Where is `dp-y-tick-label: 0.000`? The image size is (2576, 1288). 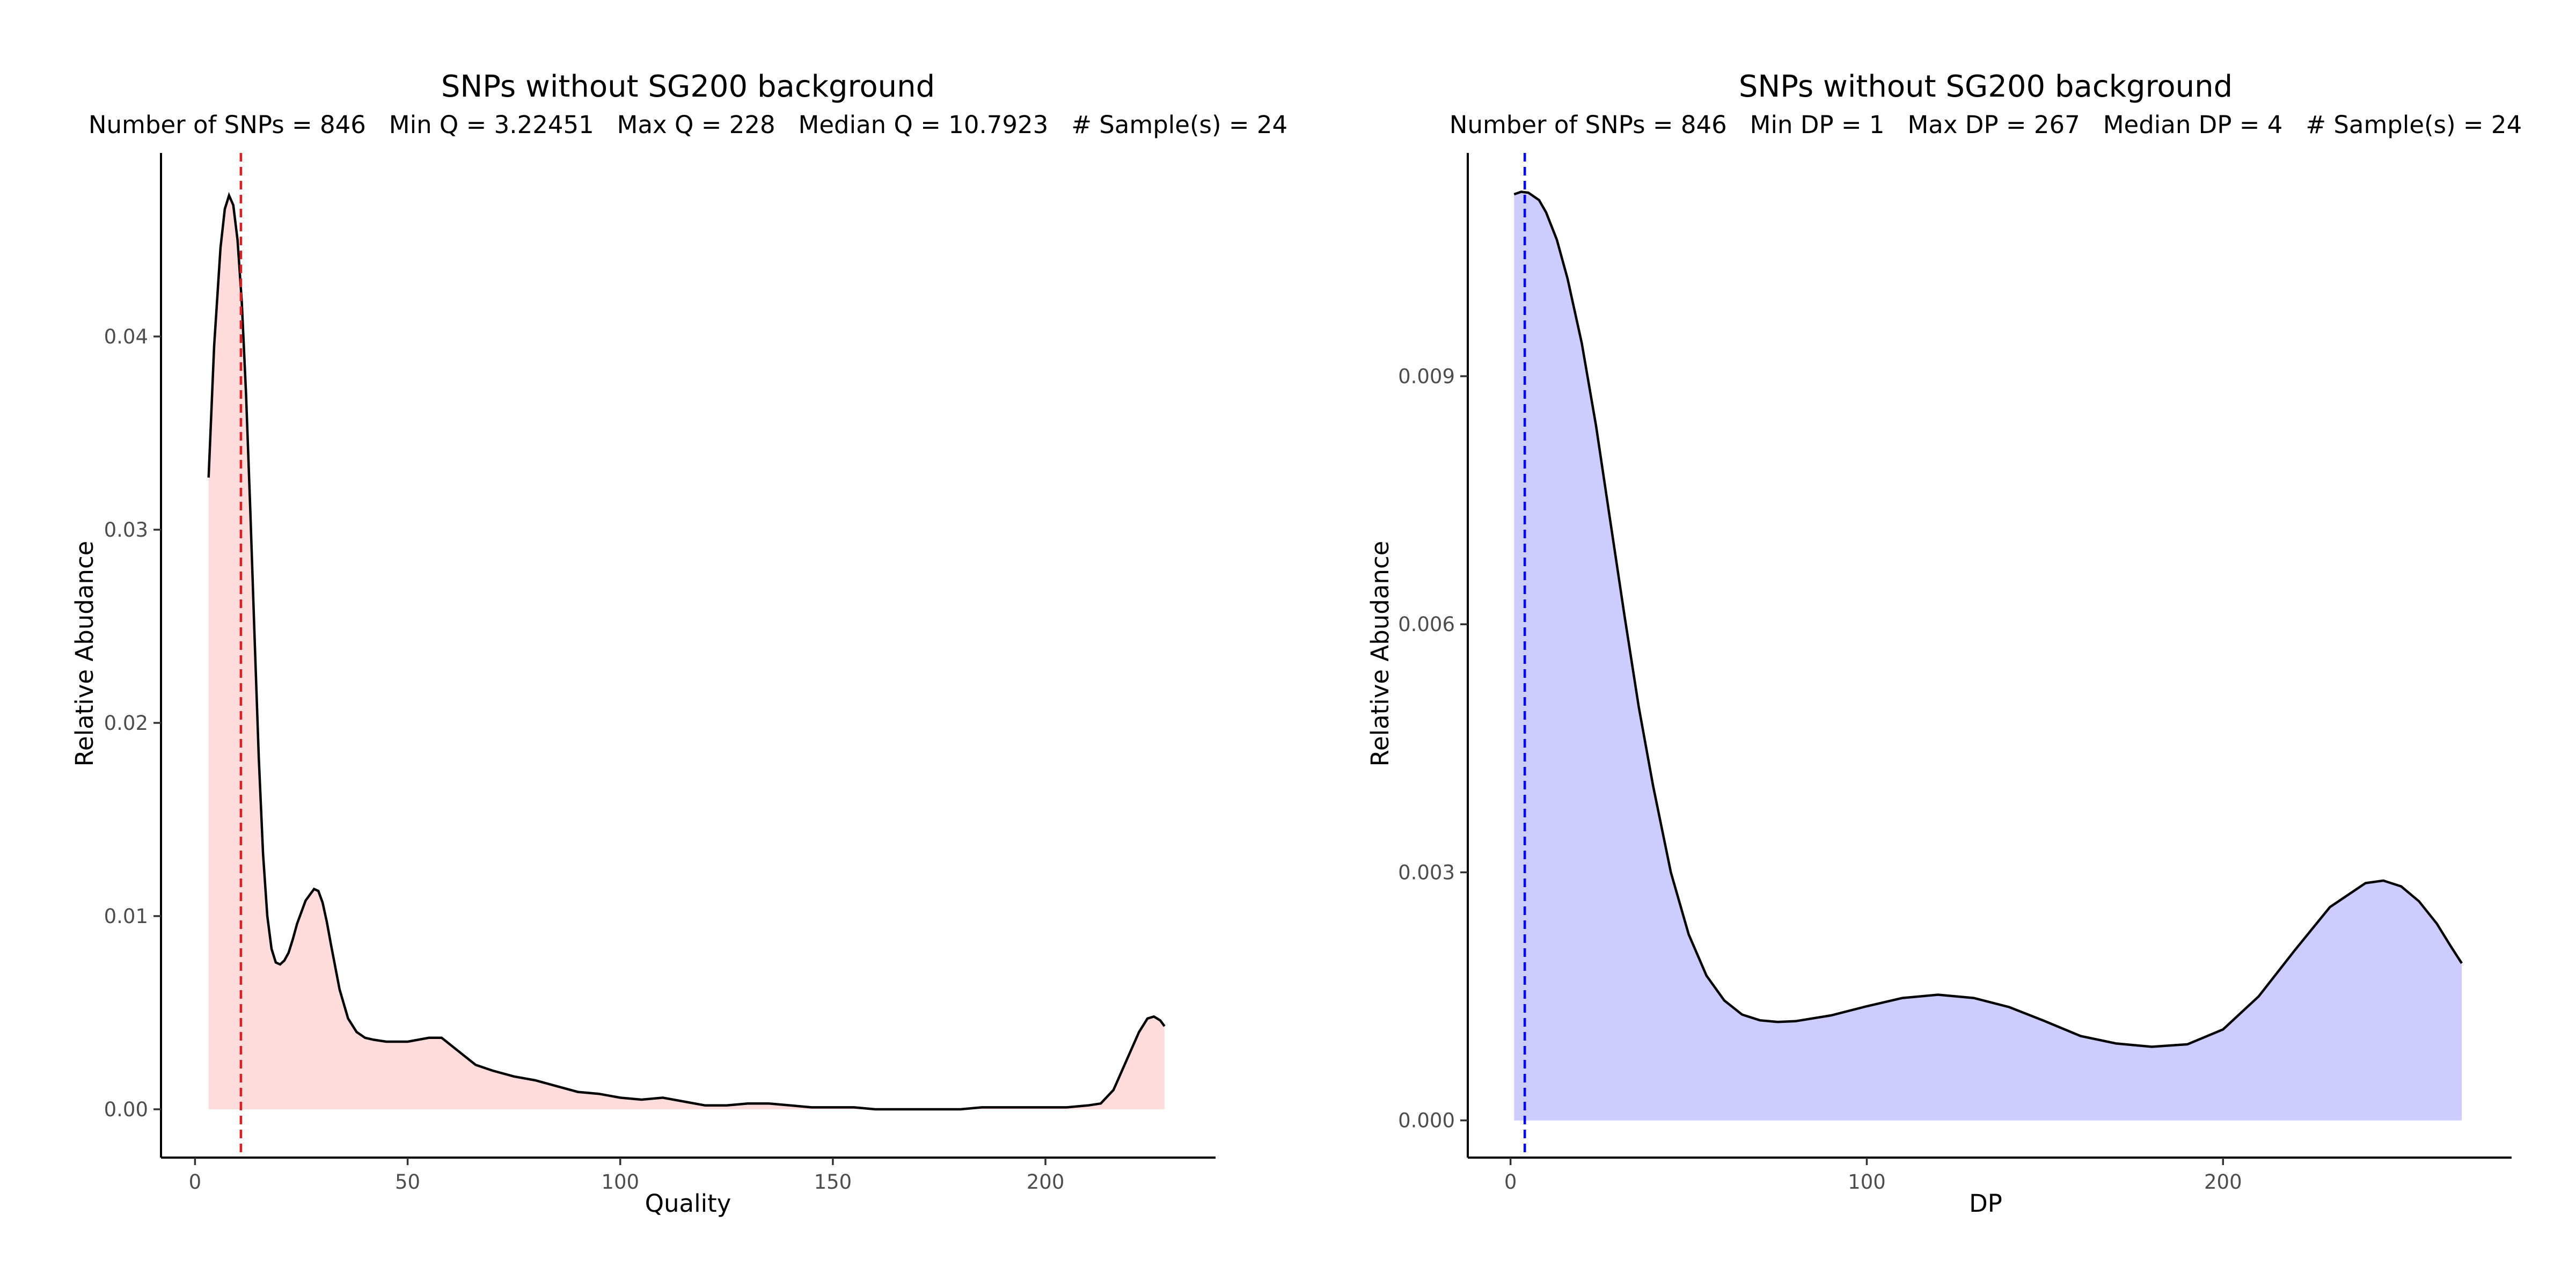 dp-y-tick-label: 0.000 is located at coordinates (1426, 1120).